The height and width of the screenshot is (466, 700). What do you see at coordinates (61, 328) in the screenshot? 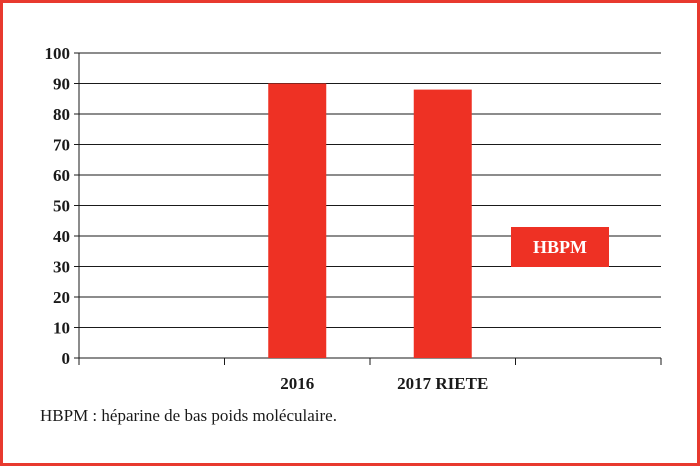
I see `y-tick-label: 10` at bounding box center [61, 328].